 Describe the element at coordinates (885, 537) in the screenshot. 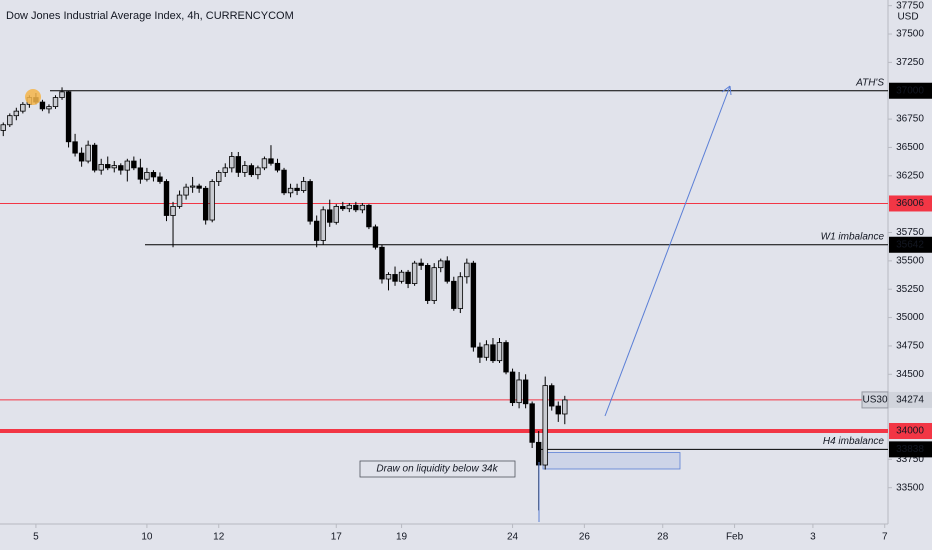

I see `x-tick-label: 7` at that location.